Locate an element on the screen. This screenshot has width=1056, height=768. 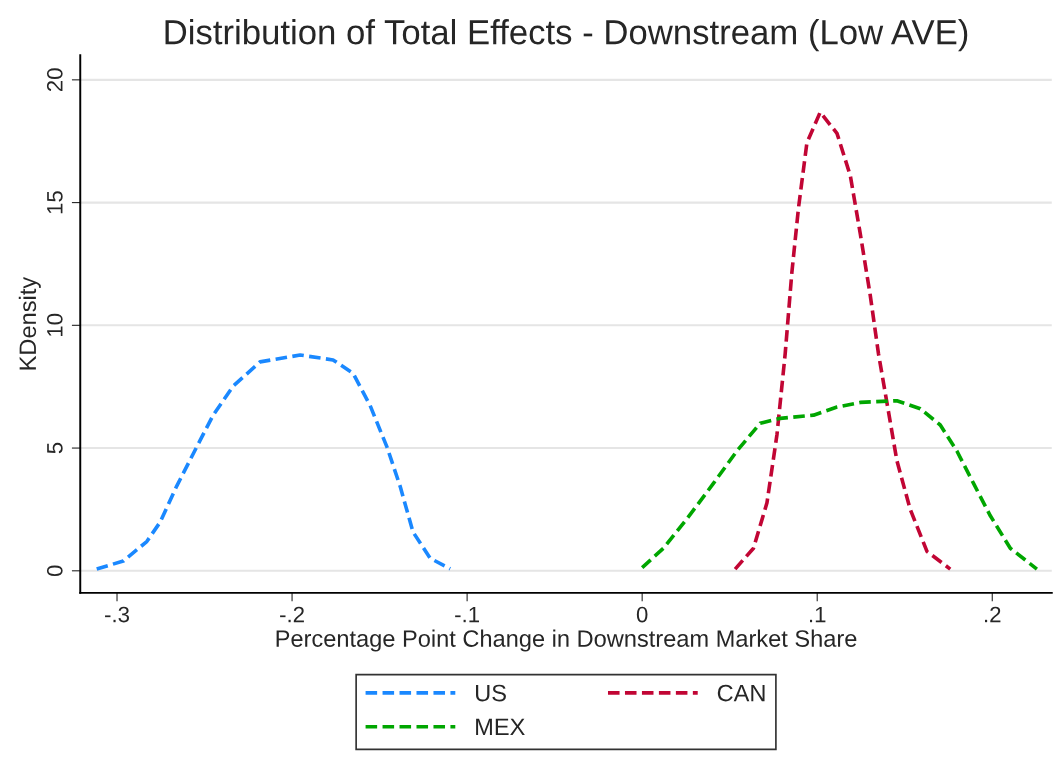
x-tick-label: -.3 is located at coordinates (117, 614).